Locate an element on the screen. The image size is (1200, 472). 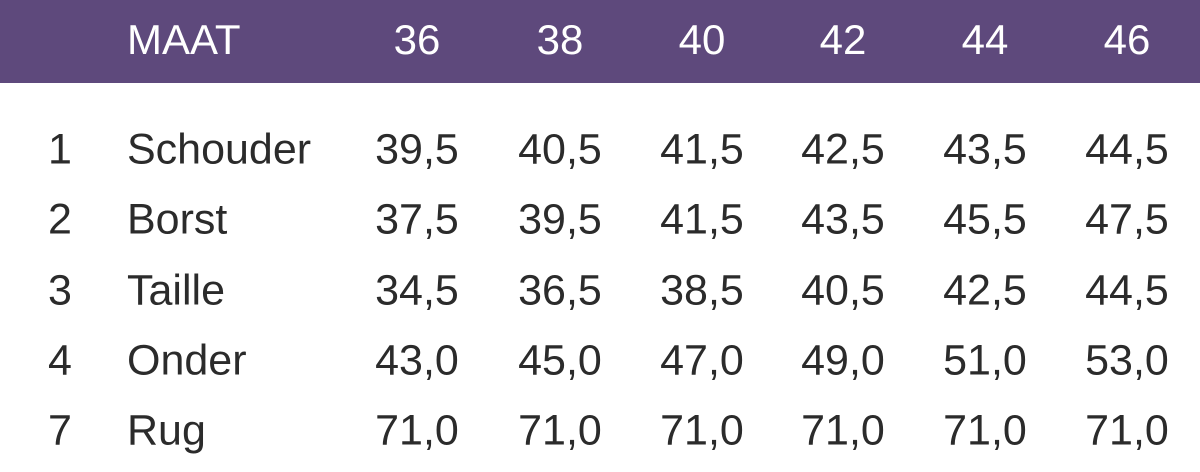
measurement: 45,0 is located at coordinates (560, 360).